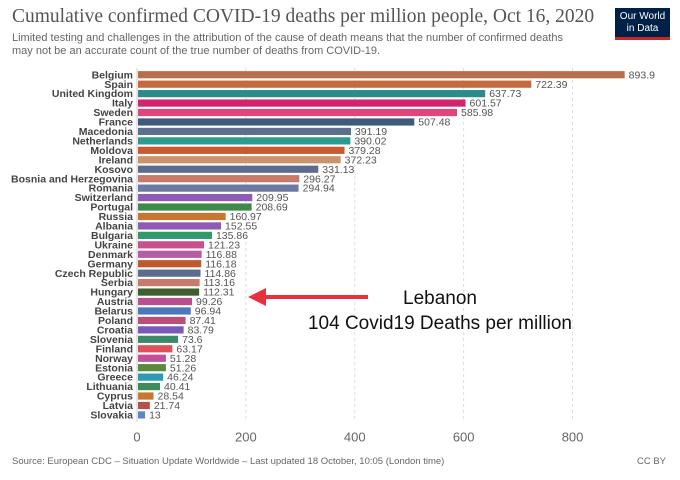 The image size is (680, 480). I want to click on license-link: CC BY, so click(651, 461).